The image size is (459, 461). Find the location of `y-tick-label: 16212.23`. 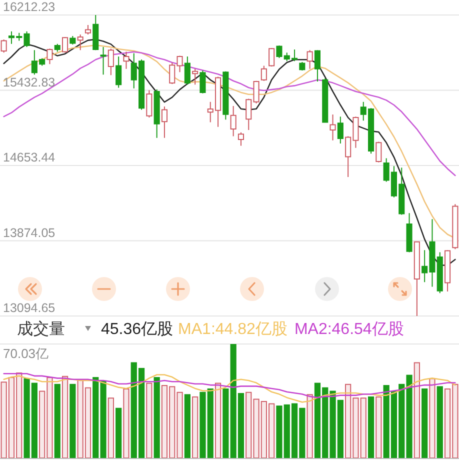

y-tick-label: 16212.23 is located at coordinates (29, 7).